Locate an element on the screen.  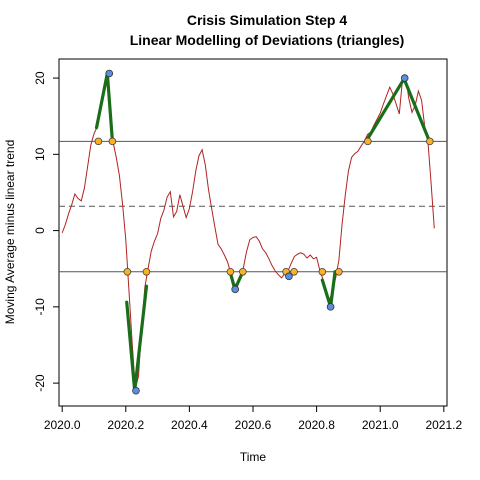
y-tick-label-0: -20 is located at coordinates (40, 383).